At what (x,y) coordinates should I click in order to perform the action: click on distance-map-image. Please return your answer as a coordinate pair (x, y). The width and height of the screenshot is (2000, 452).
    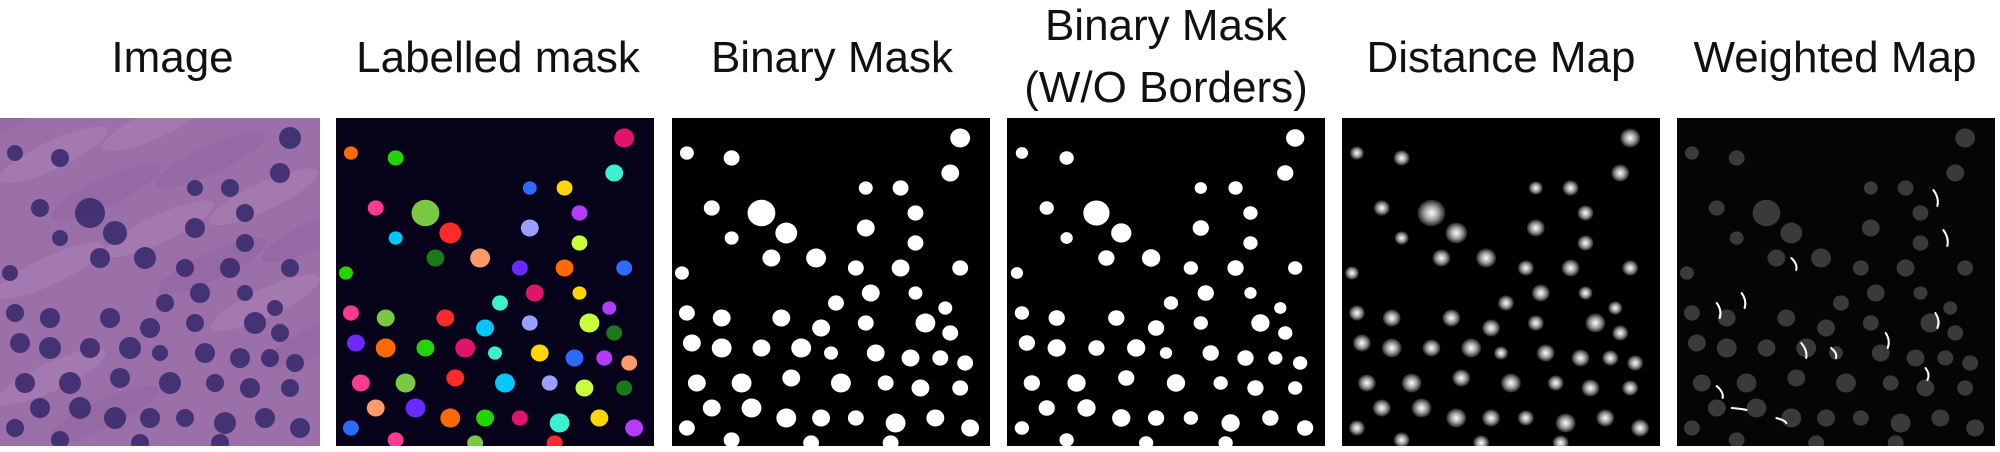
    Looking at the image, I should click on (1501, 282).